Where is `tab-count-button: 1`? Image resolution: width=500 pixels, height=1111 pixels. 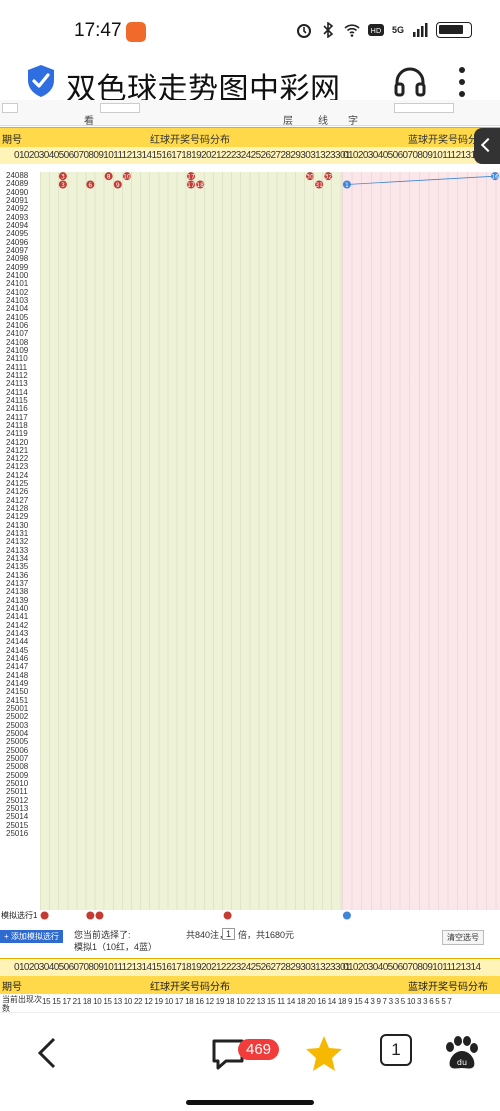 tab-count-button: 1 is located at coordinates (396, 1050).